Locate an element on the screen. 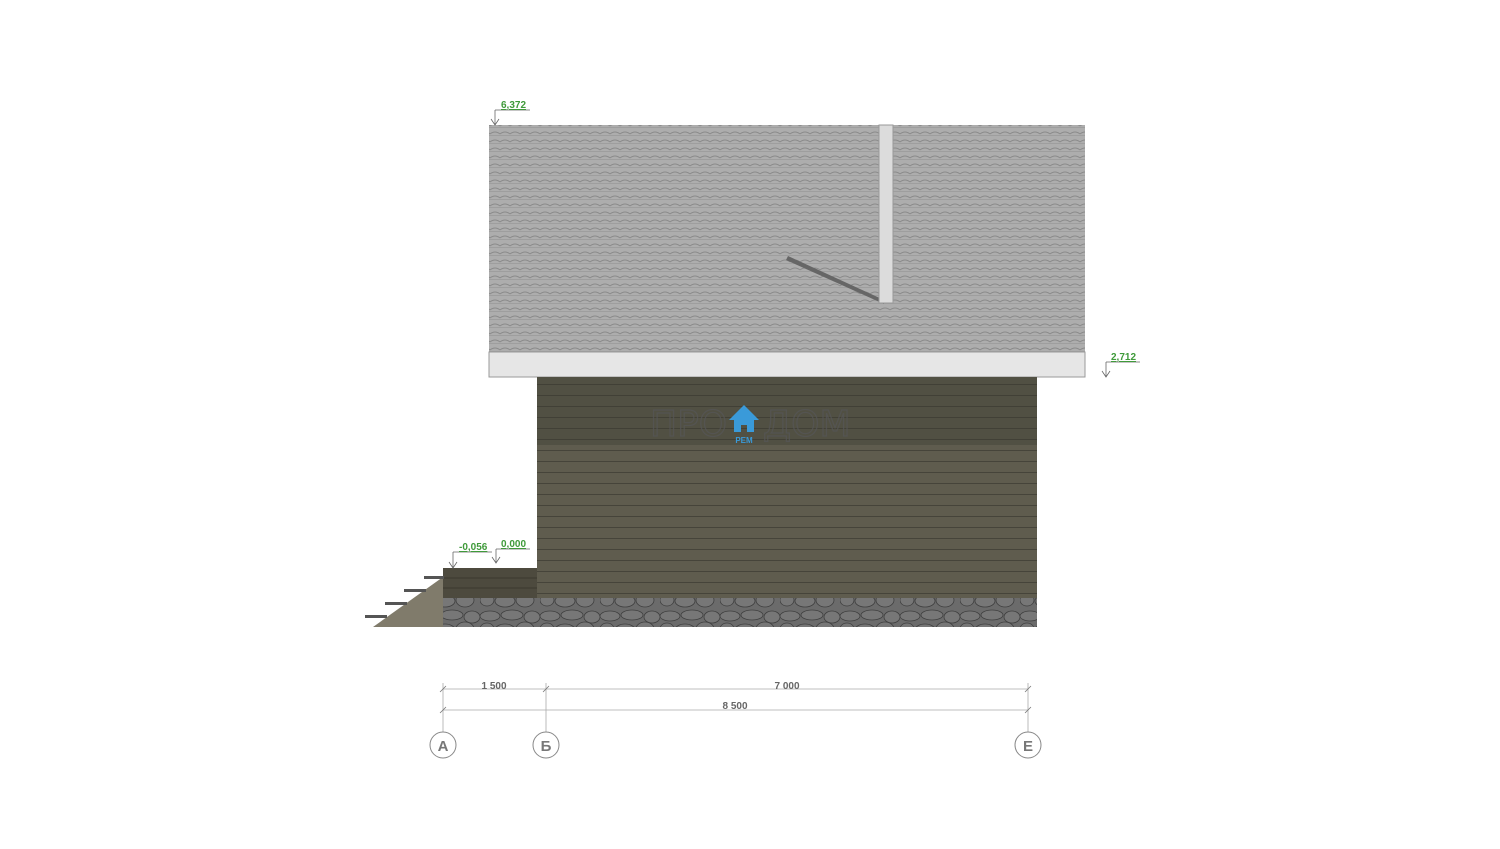 Image resolution: width=1500 pixels, height=849 pixels. roof-fascia is located at coordinates (787, 364).